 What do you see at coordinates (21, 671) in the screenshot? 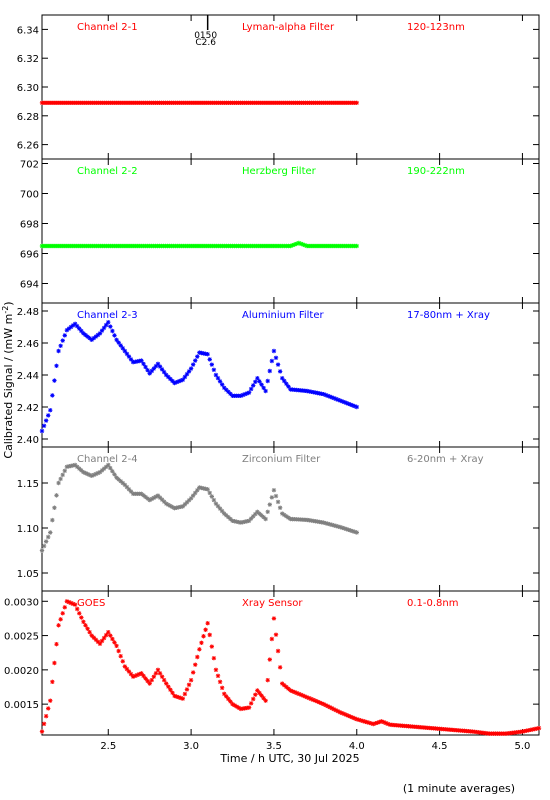
I see `y-tick-label: 0.0020` at bounding box center [21, 671].